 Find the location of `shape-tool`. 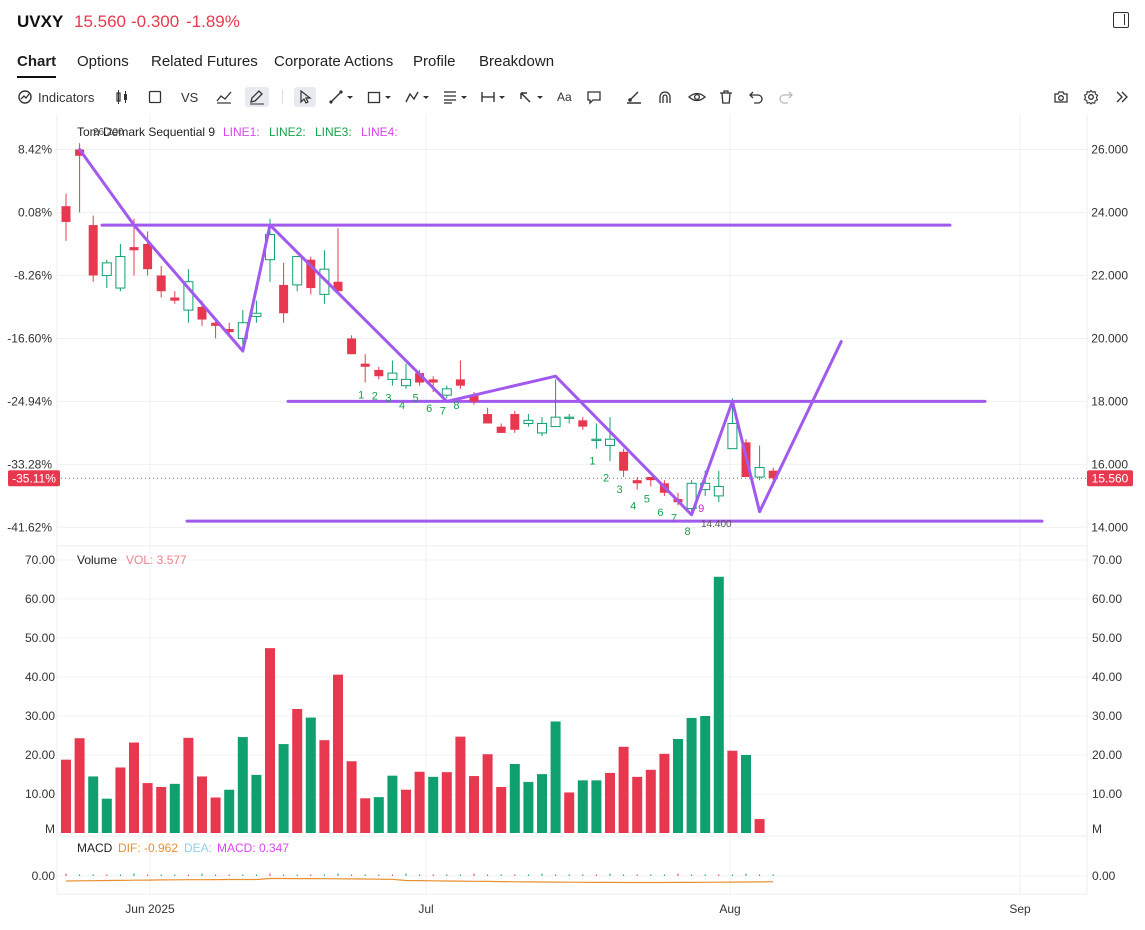

shape-tool is located at coordinates (379, 97).